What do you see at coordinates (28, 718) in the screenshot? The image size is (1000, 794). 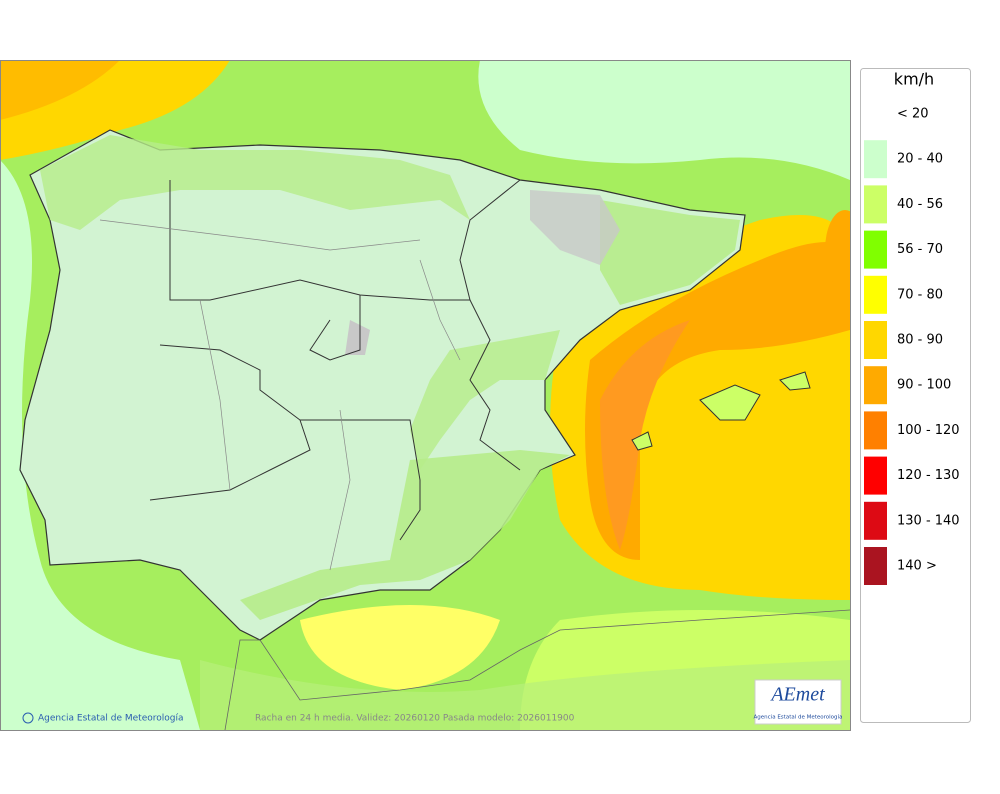 I see `copyright-icon` at bounding box center [28, 718].